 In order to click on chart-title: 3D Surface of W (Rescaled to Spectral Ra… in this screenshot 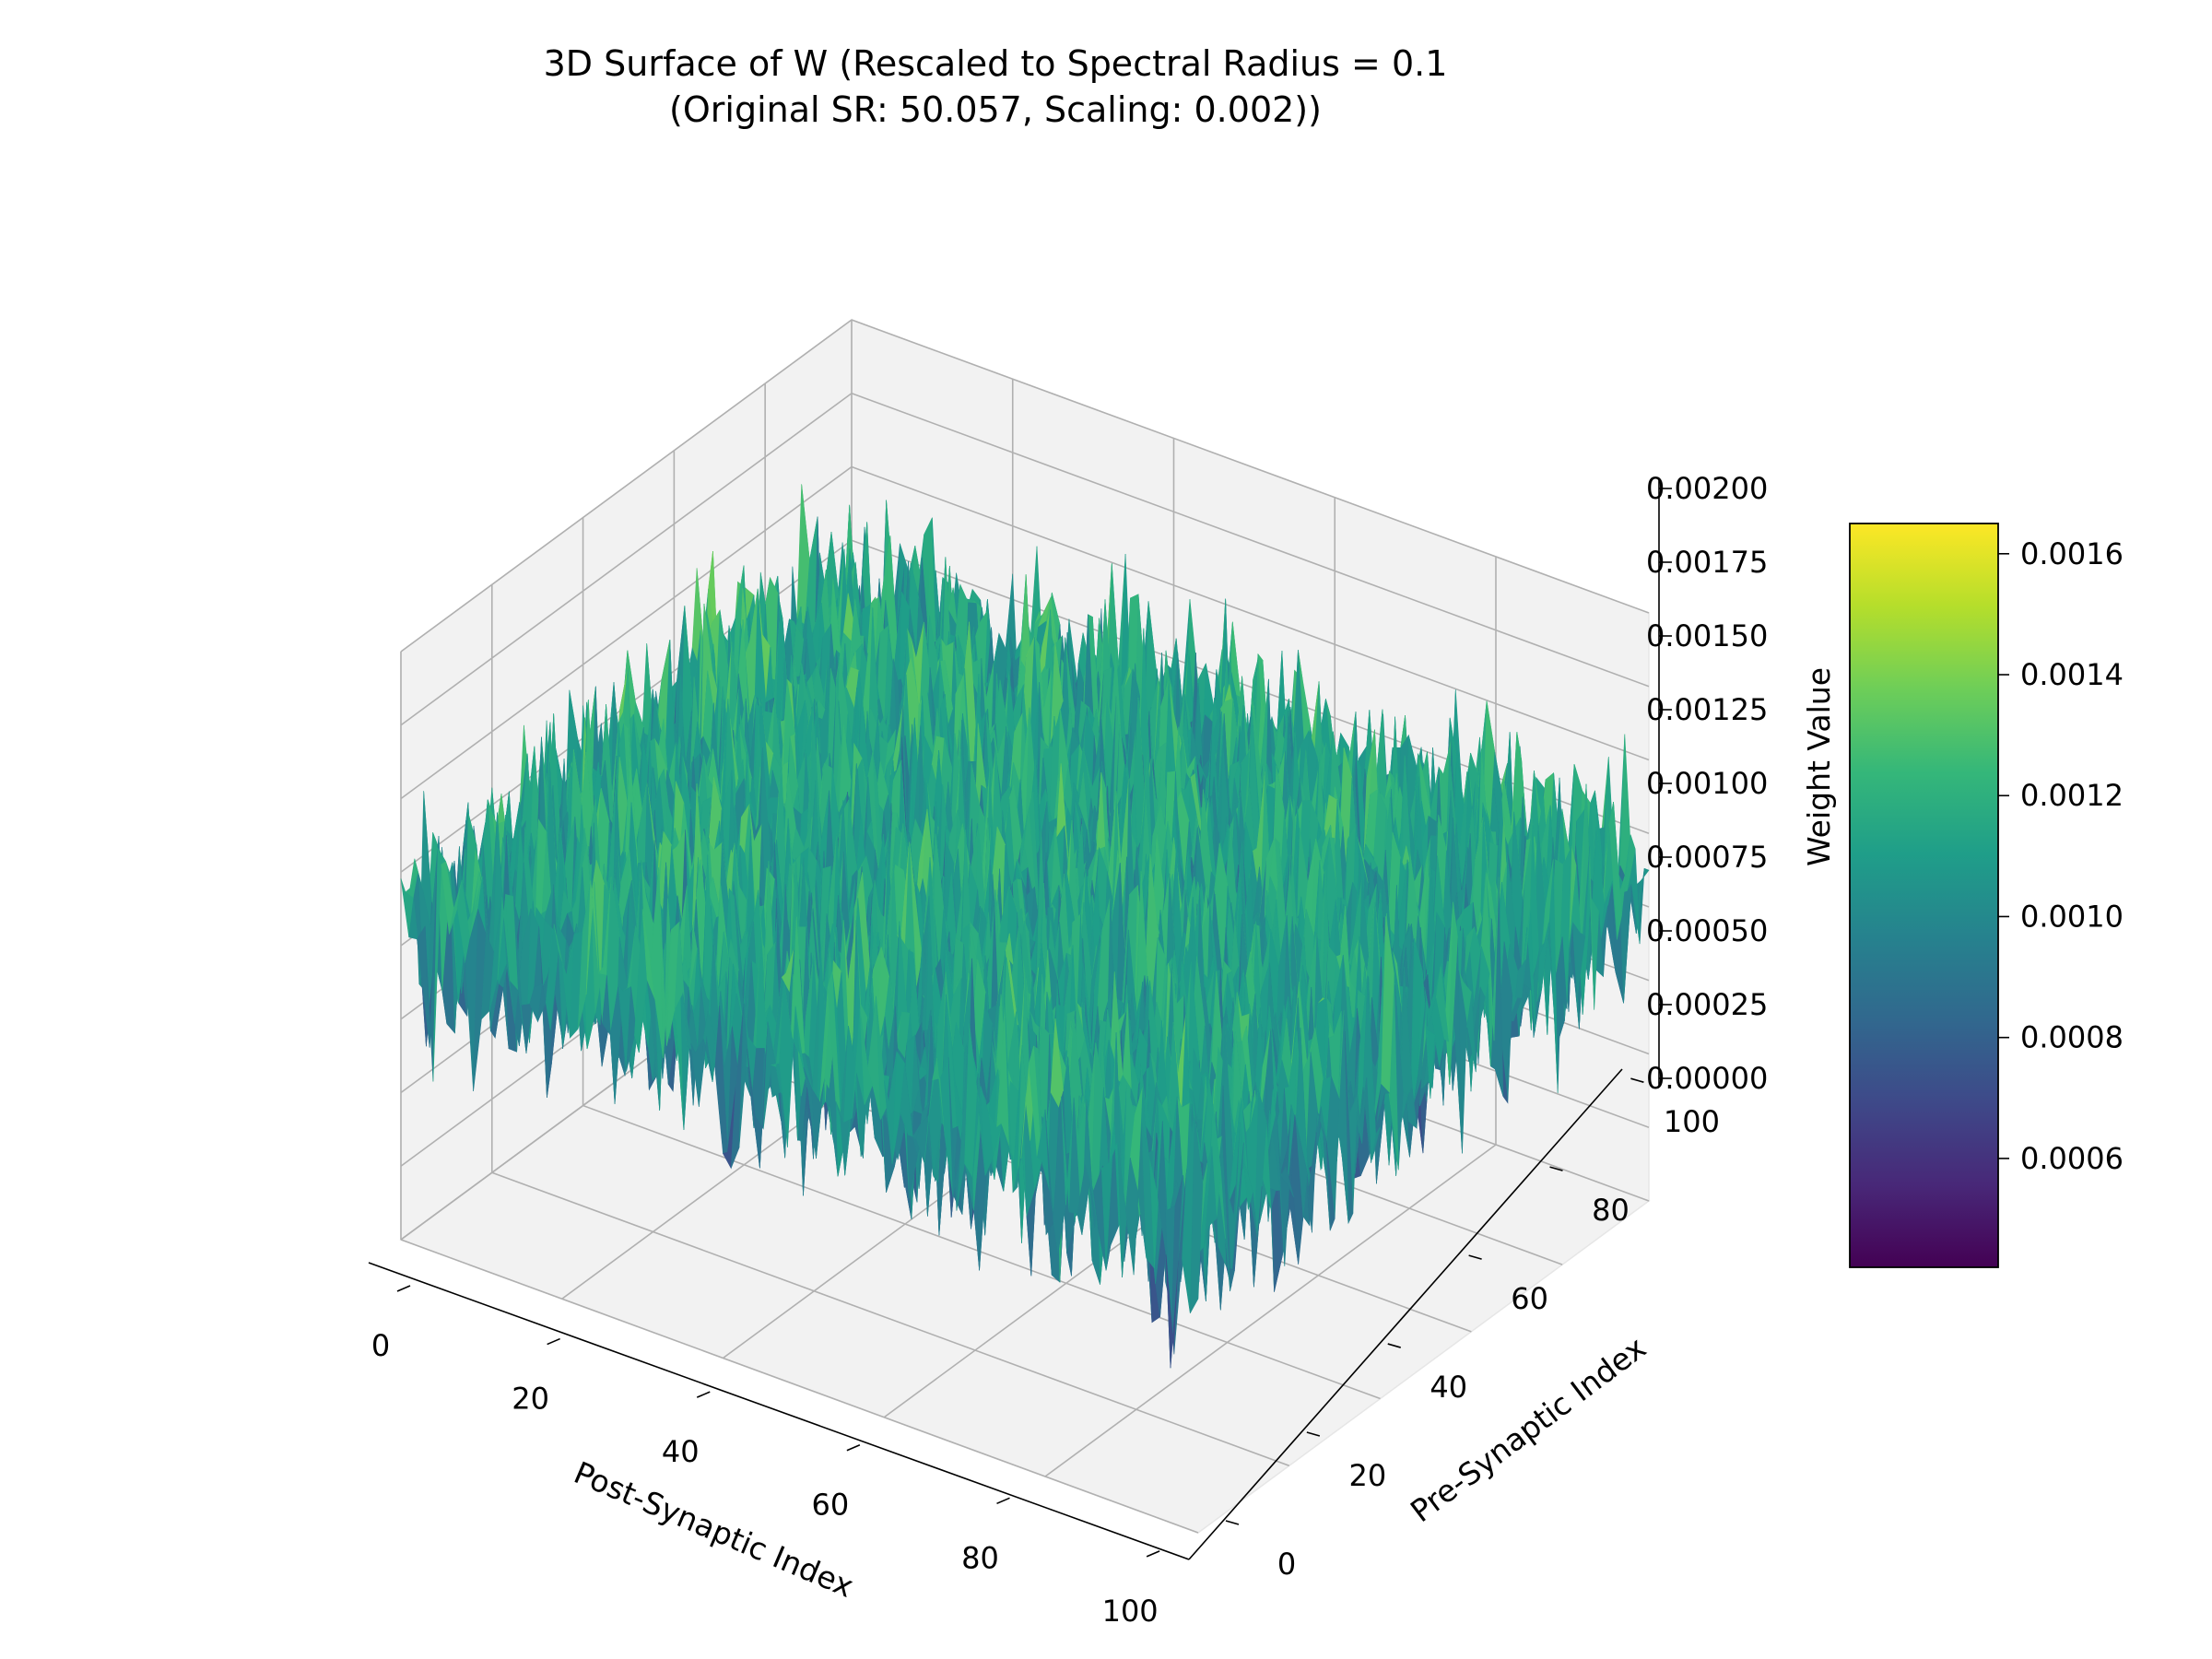, I will do `click(996, 86)`.